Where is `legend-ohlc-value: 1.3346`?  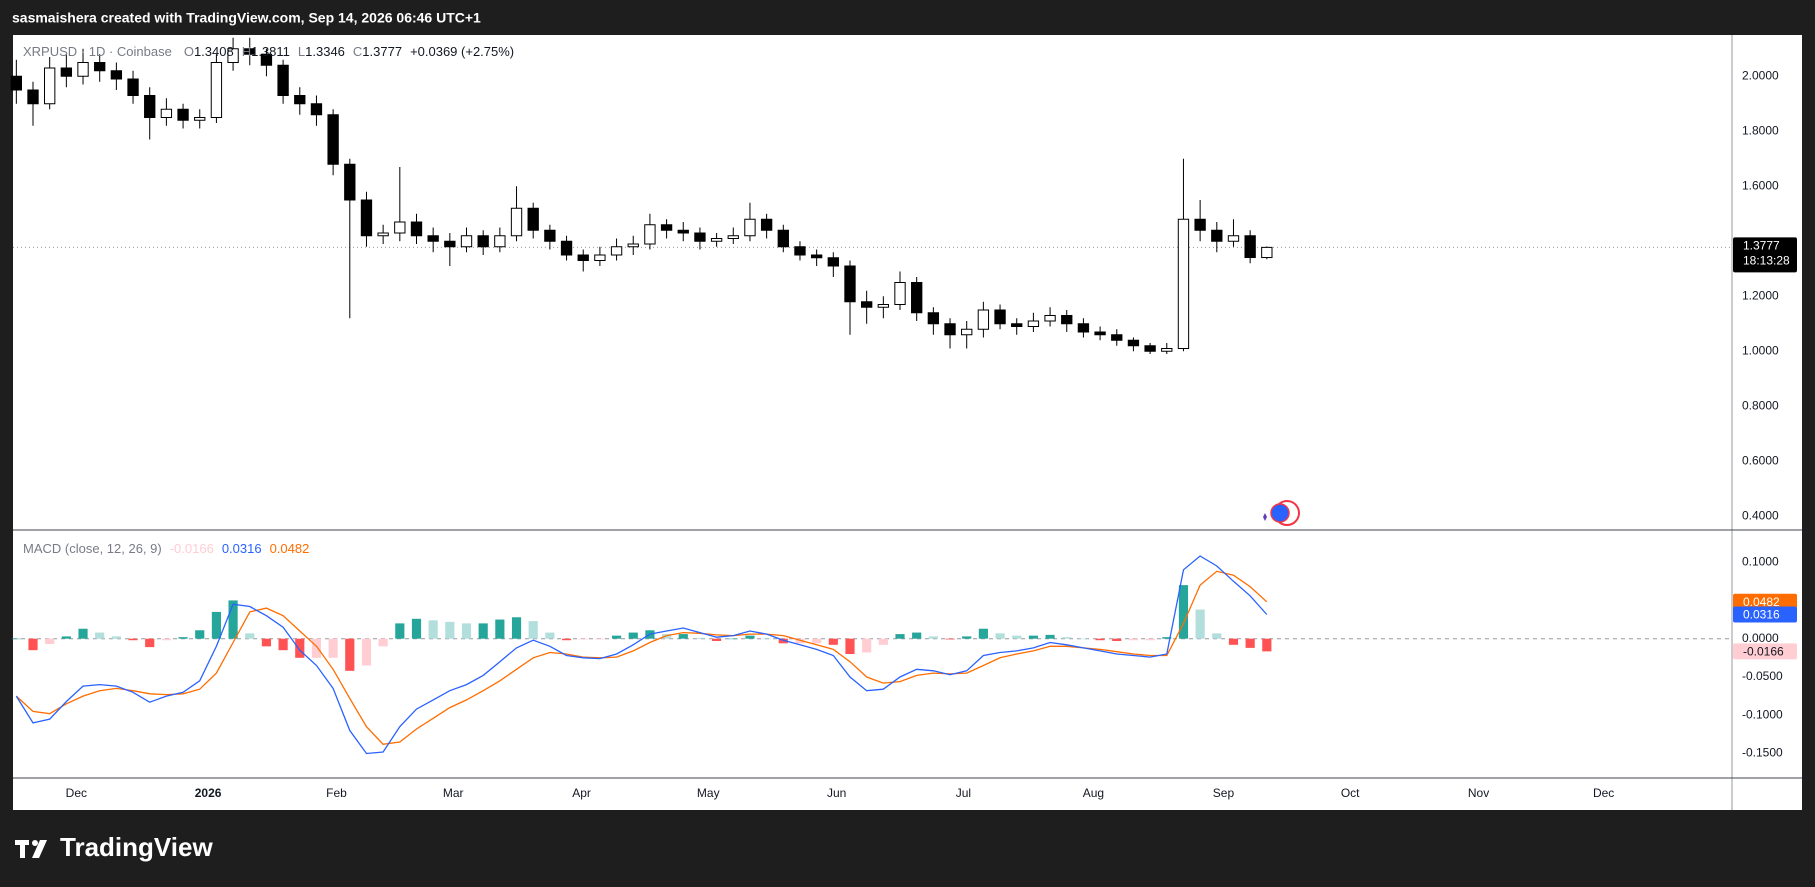
legend-ohlc-value: 1.3346 is located at coordinates (325, 51).